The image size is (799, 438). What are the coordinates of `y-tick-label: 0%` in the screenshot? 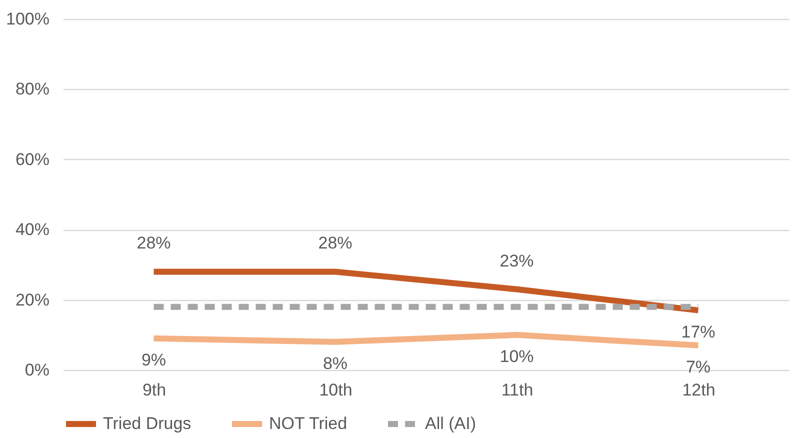 It's located at (37, 370).